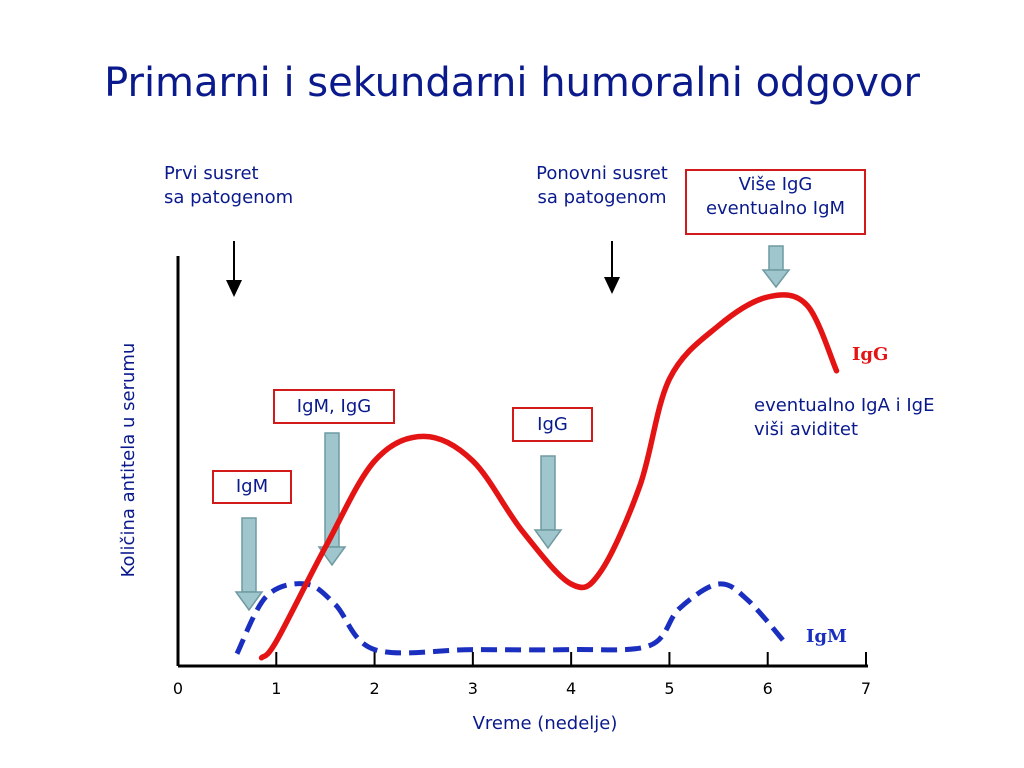 The image size is (1024, 768). What do you see at coordinates (669, 688) in the screenshot?
I see `x-tick-label-5: 5` at bounding box center [669, 688].